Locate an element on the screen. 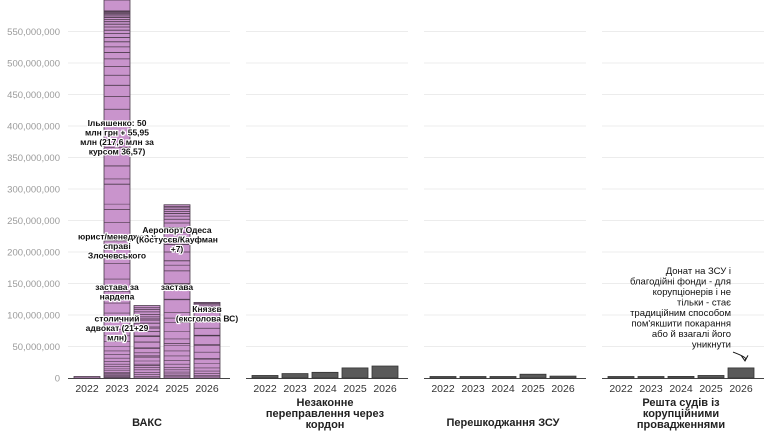  annotation: застава за нардепа is located at coordinates (117, 292).